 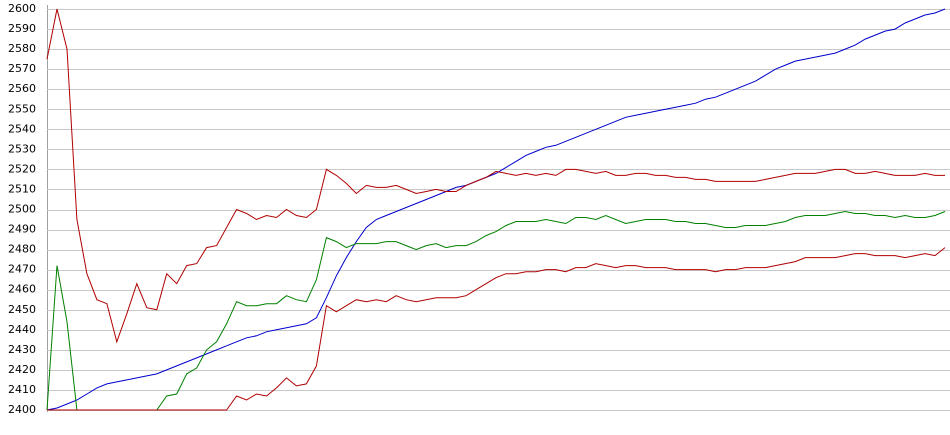 What do you see at coordinates (22, 329) in the screenshot?
I see `y-tick-label: 2440` at bounding box center [22, 329].